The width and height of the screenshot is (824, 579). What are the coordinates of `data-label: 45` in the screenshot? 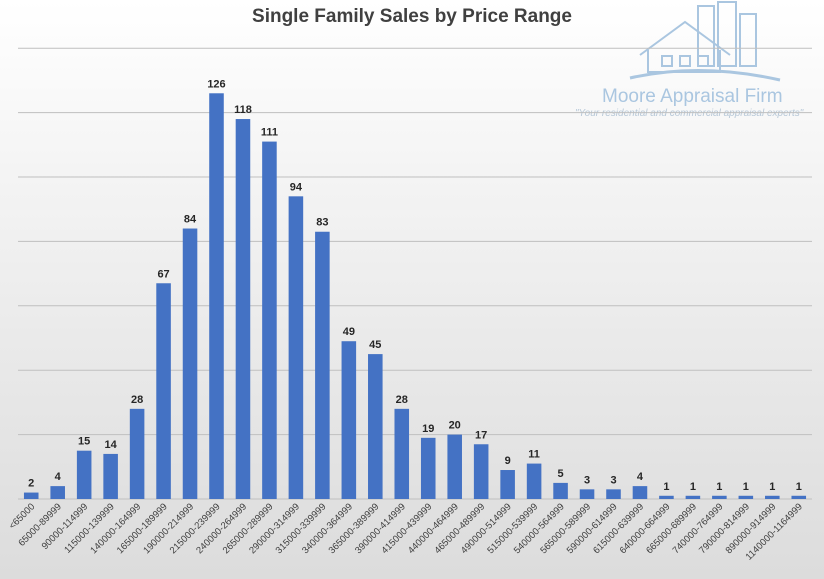 It's located at (375, 345).